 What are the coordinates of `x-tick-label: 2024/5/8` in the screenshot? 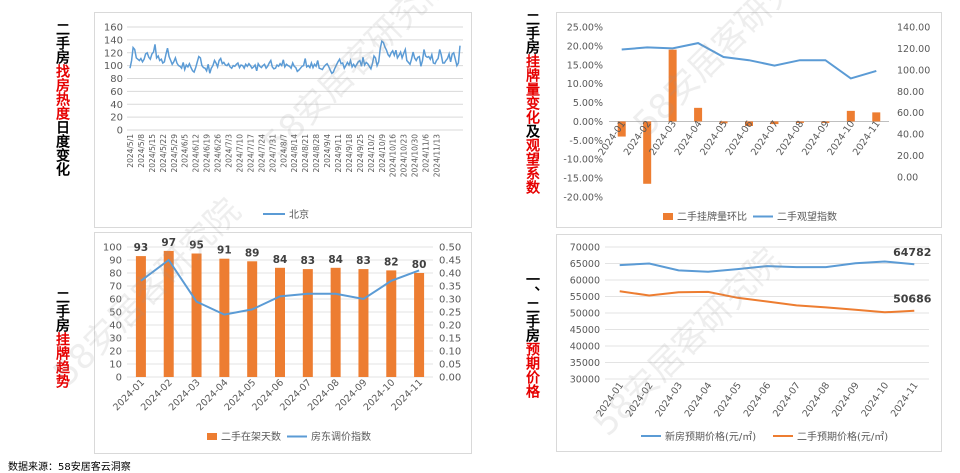 It's located at (141, 151).